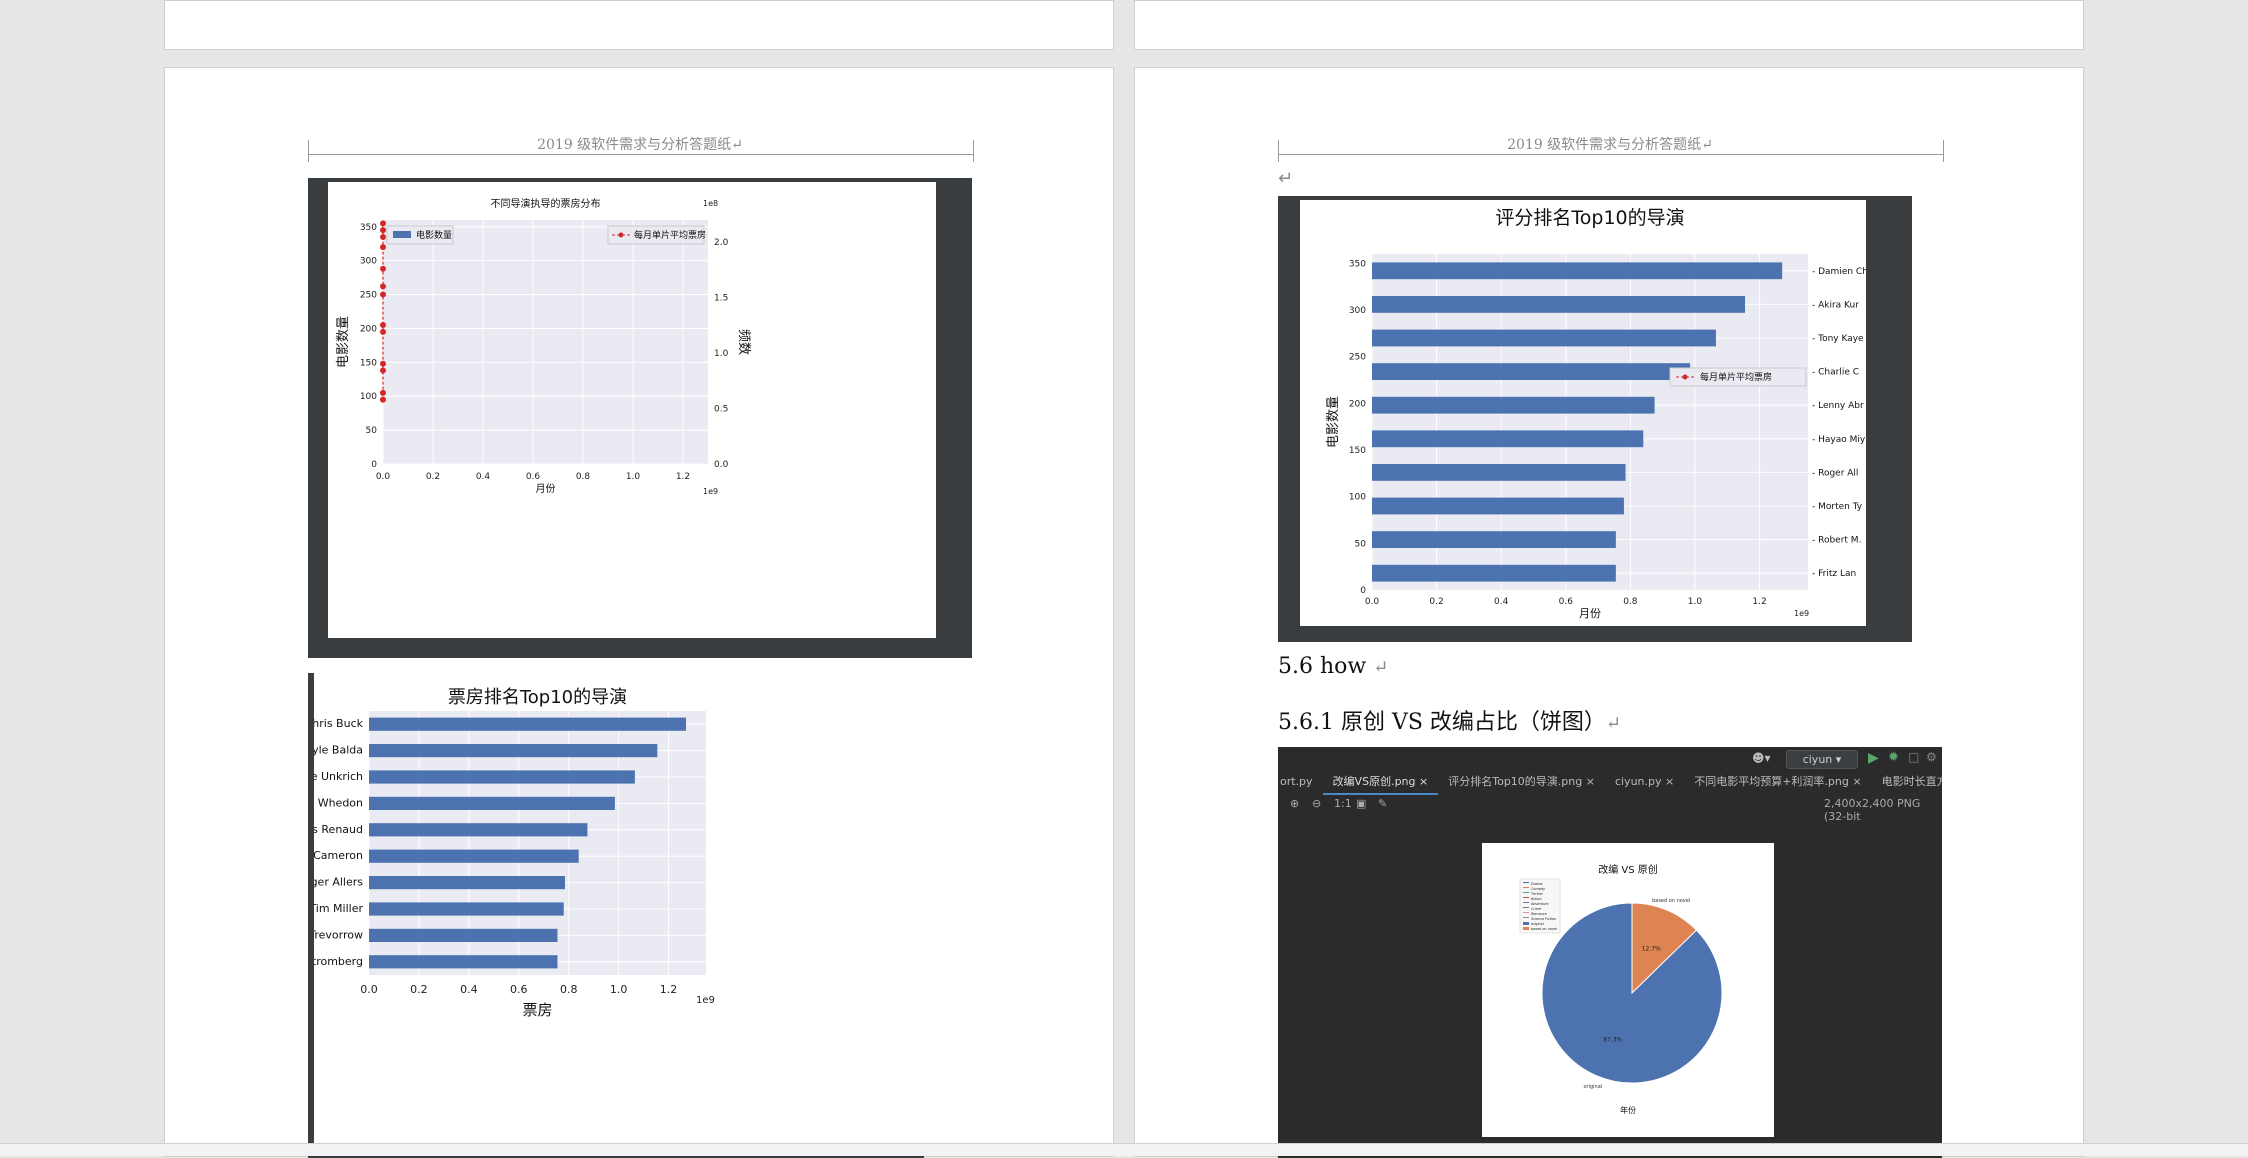  What do you see at coordinates (1835, 305) in the screenshot?
I see `category-label: - Akira Kur` at bounding box center [1835, 305].